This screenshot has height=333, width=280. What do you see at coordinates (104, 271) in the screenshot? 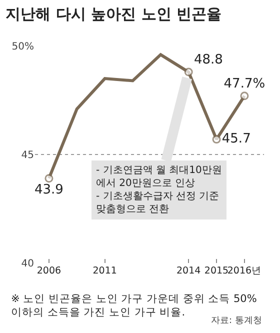
I see `x-tick-label: 2011` at bounding box center [104, 271].